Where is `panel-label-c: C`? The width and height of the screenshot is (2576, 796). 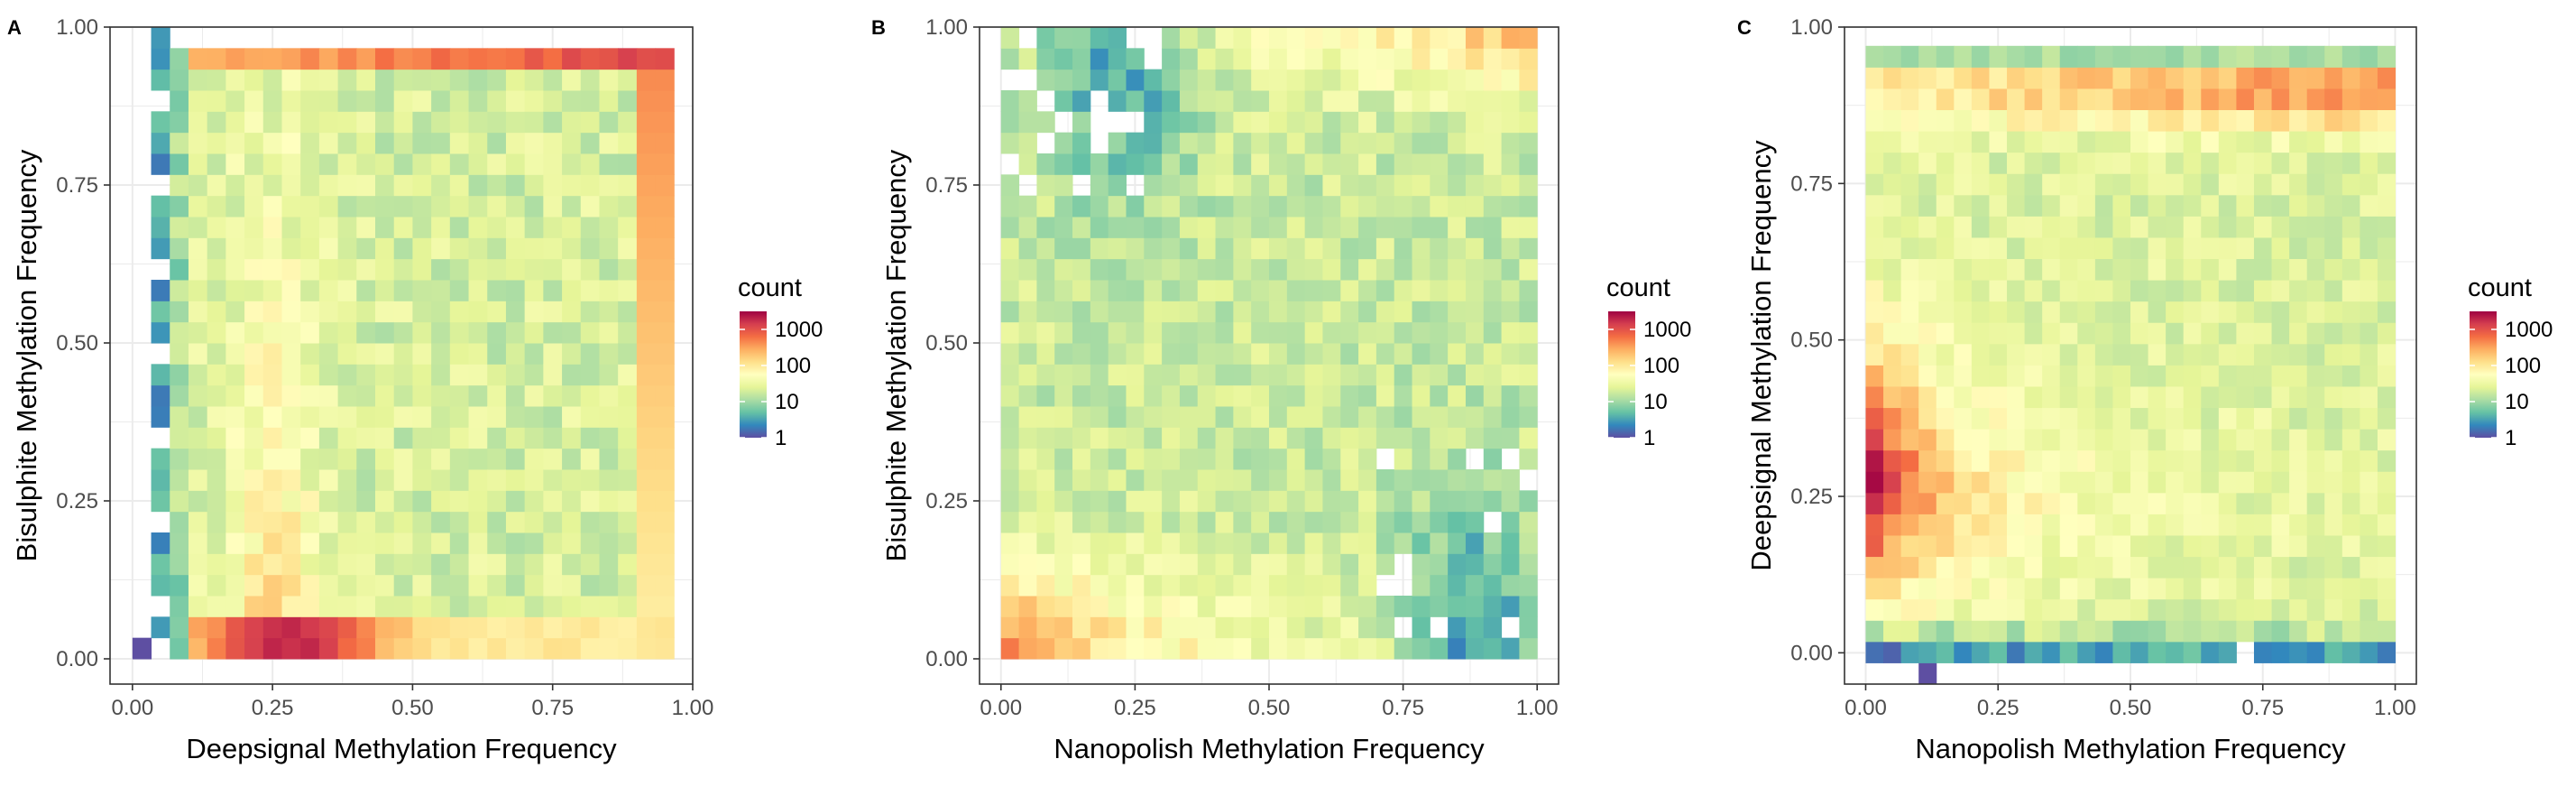
panel-label-c: C is located at coordinates (1745, 28).